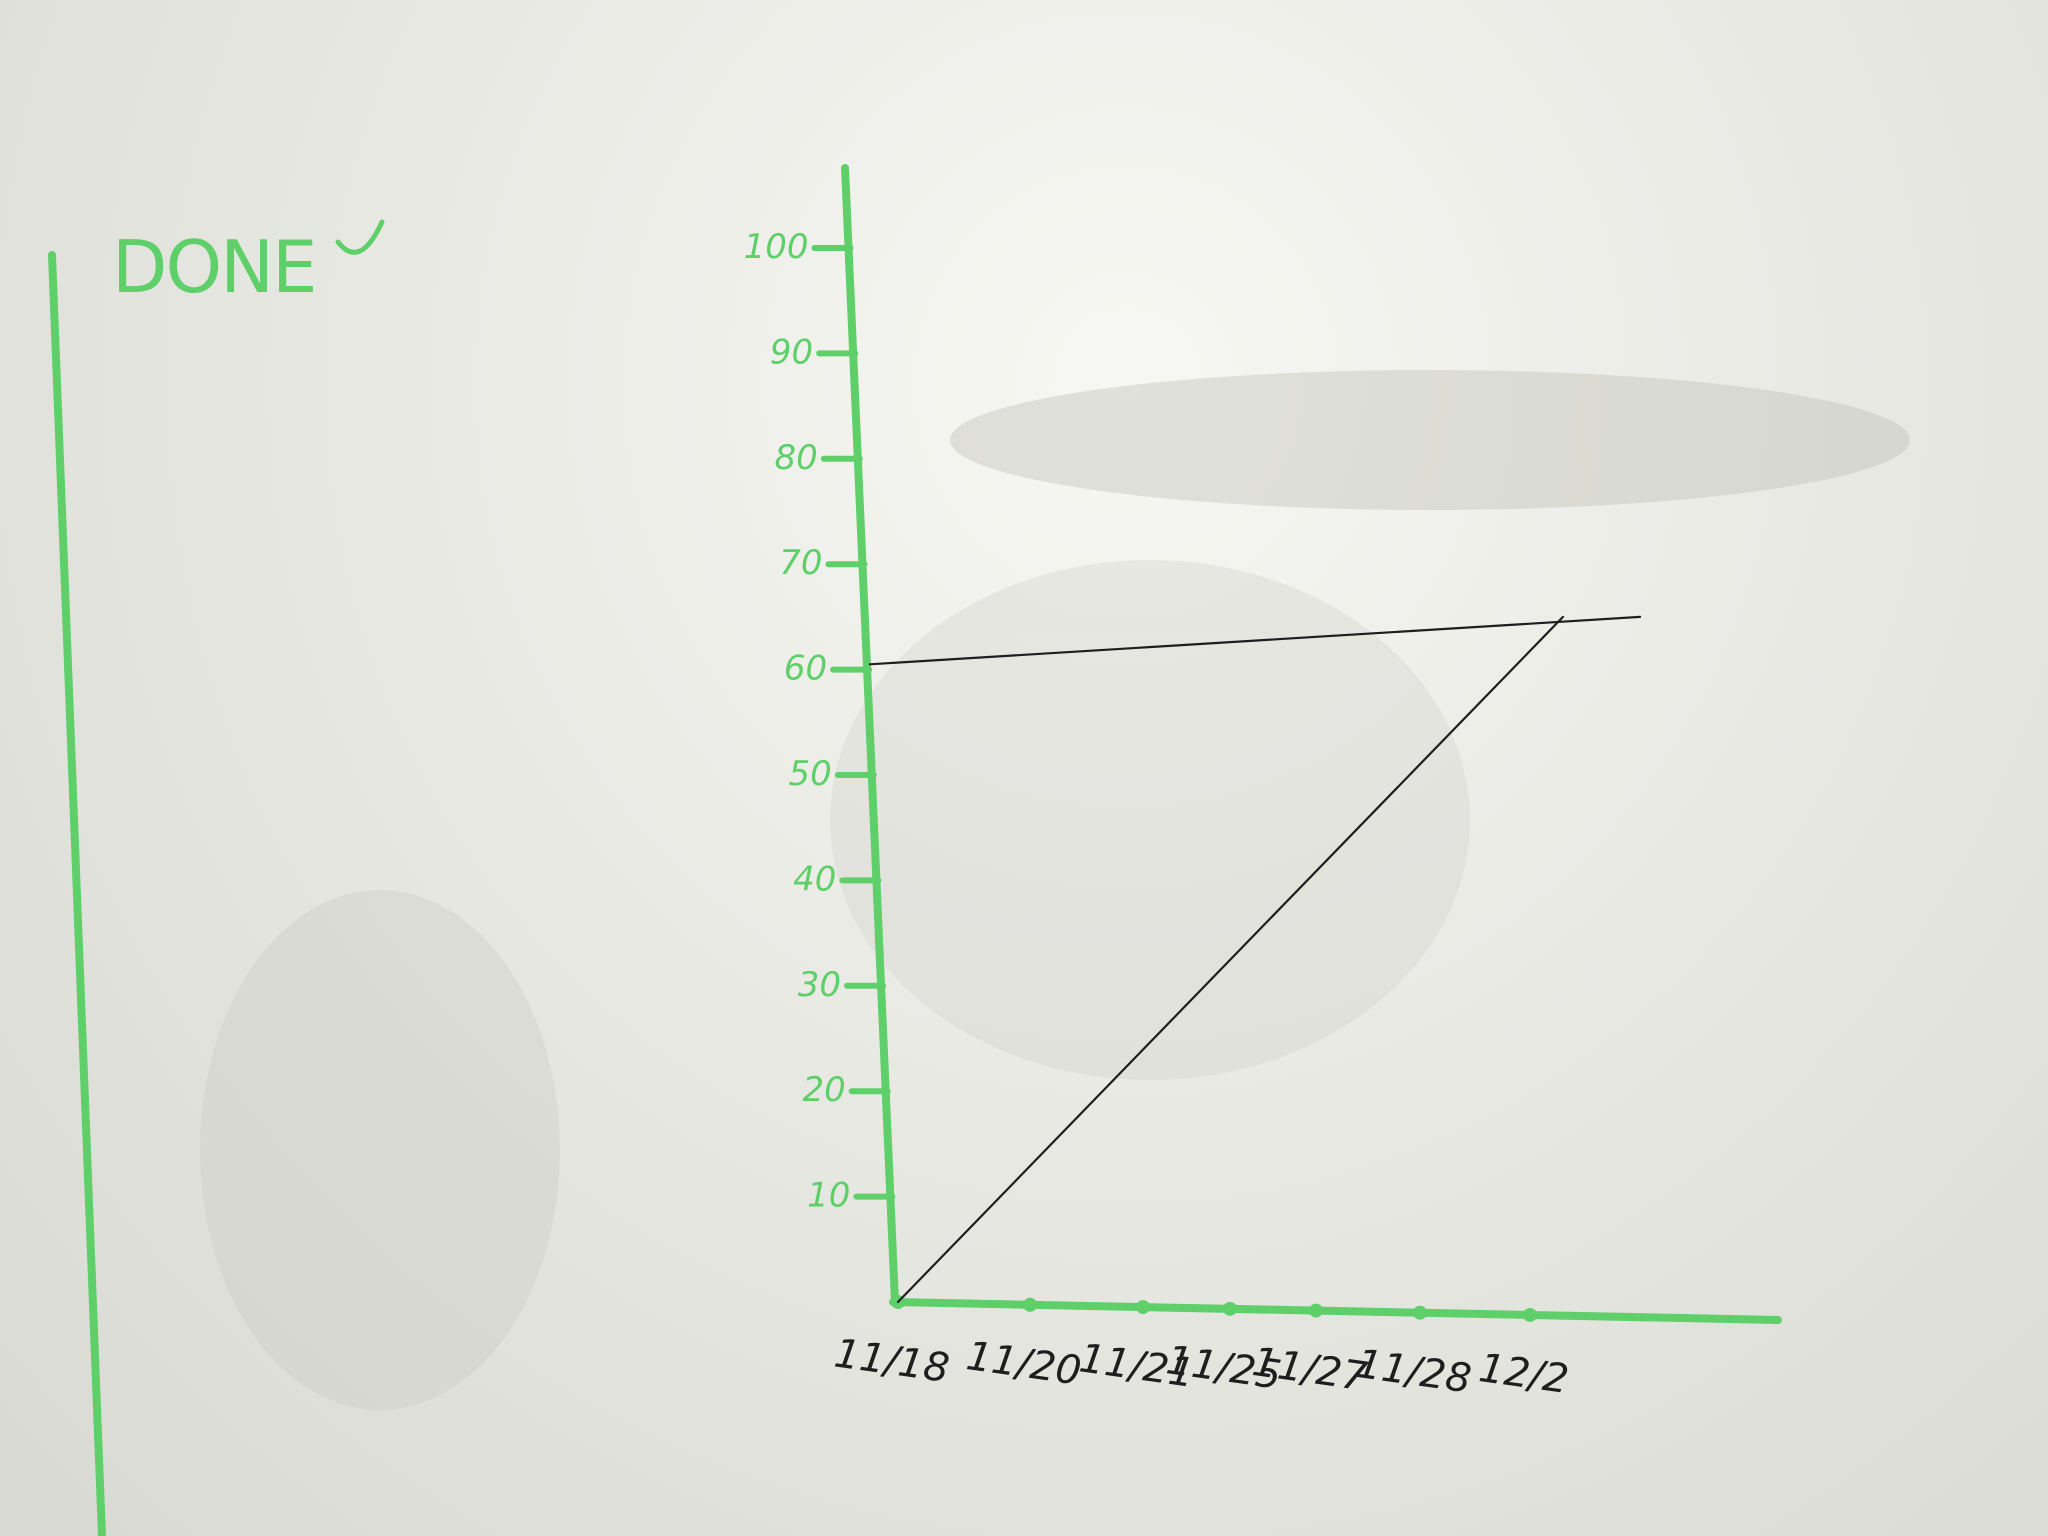 This screenshot has width=2048, height=1536. Describe the element at coordinates (1414, 1372) in the screenshot. I see `x-tick-label: 11/28` at that location.